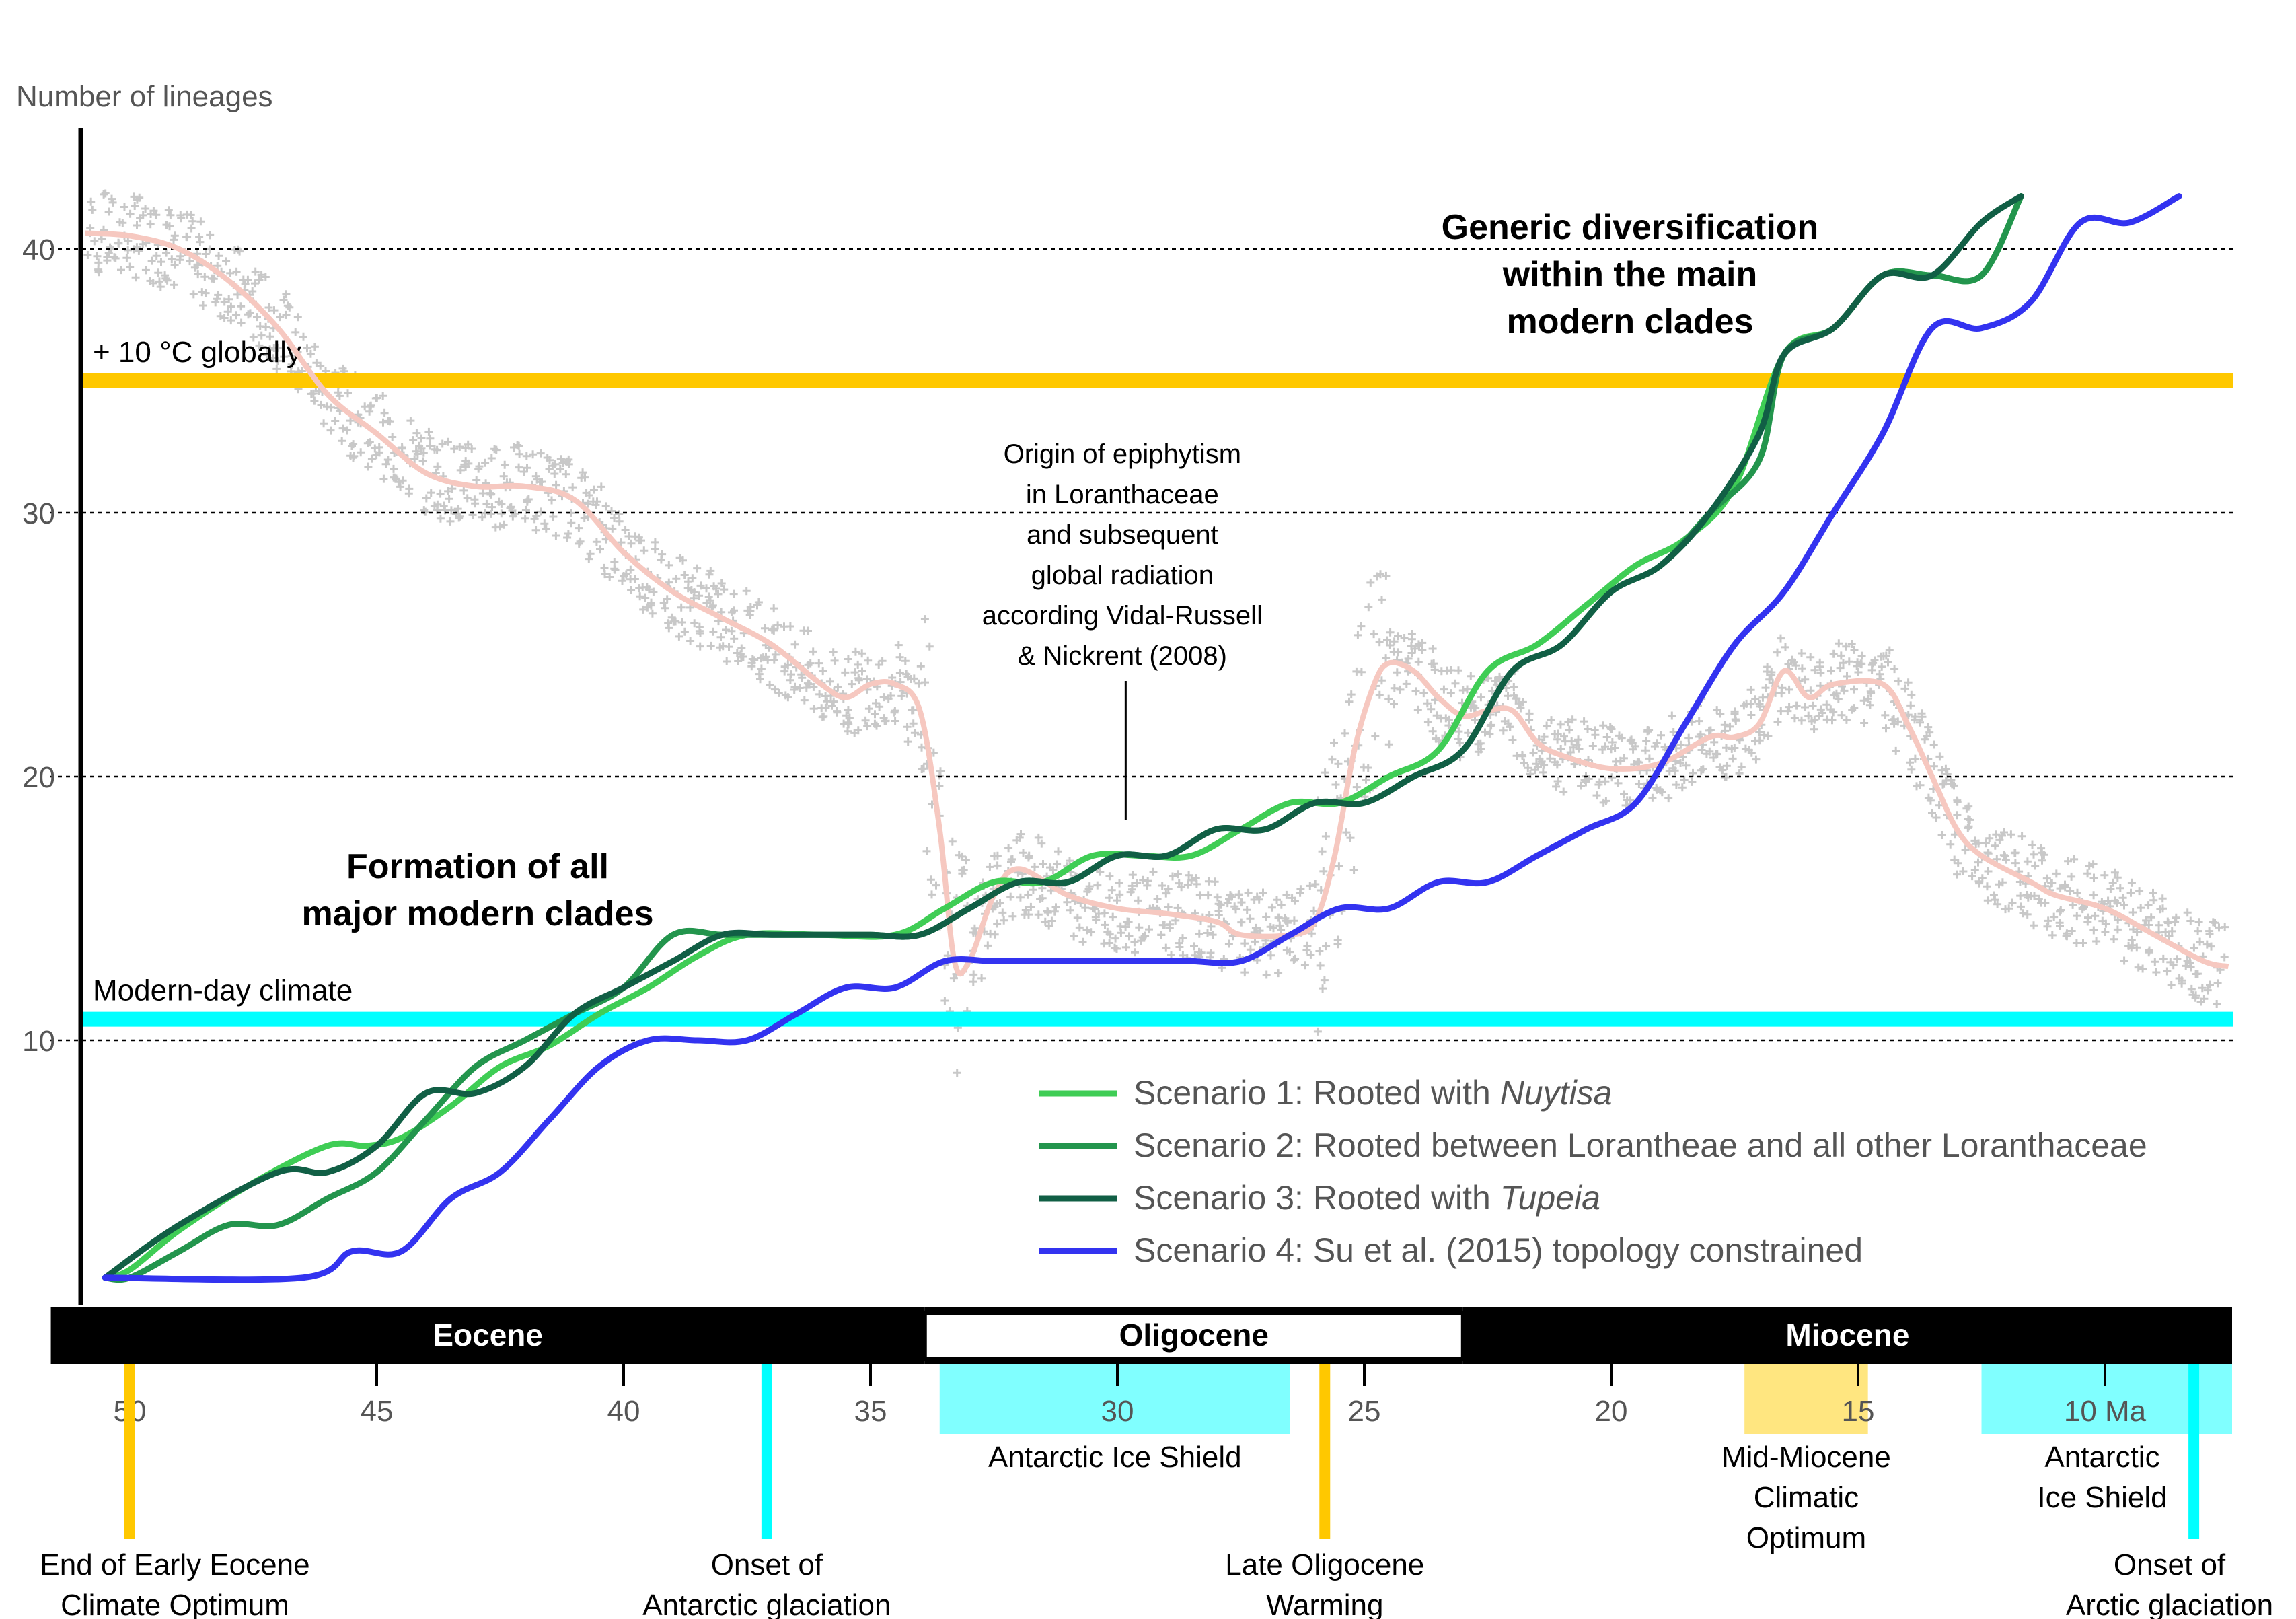 The width and height of the screenshot is (2296, 1619). Describe the element at coordinates (1115, 1457) in the screenshot. I see `climate-event-label-4-0: Antarctic Ice Shield` at that location.